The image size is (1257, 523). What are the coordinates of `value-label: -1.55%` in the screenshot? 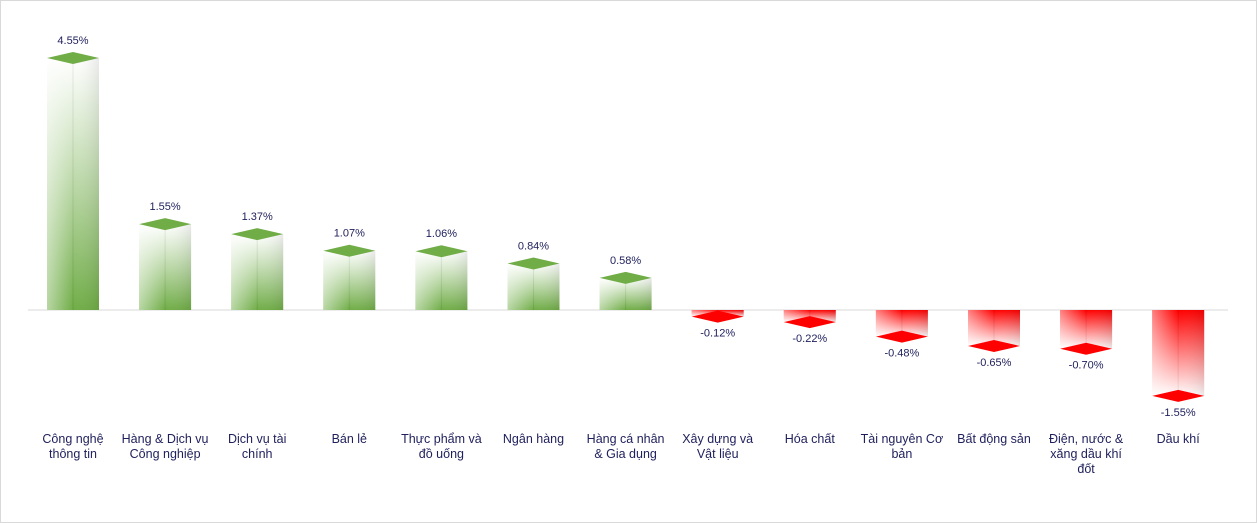 It's located at (1178, 413).